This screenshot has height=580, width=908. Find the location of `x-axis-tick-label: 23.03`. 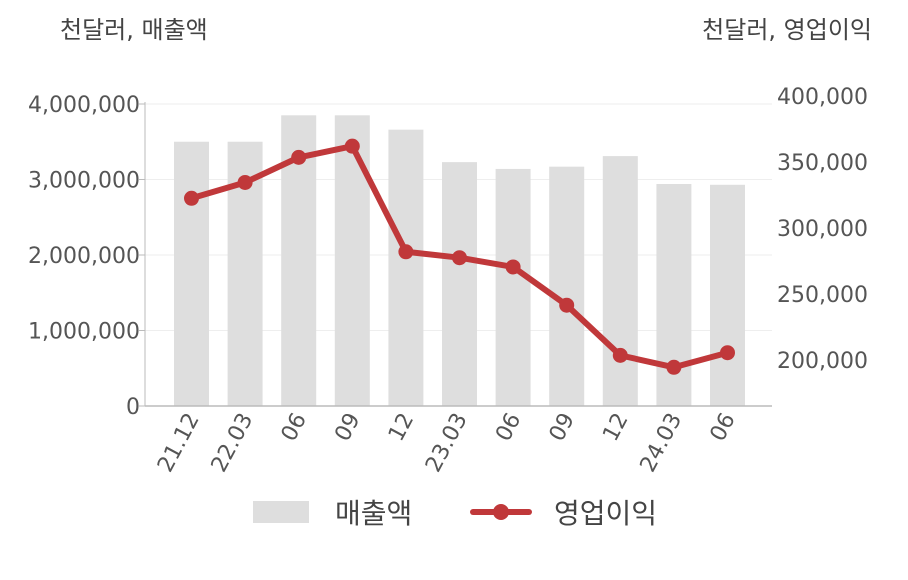

x-axis-tick-label: 23.03 is located at coordinates (447, 442).